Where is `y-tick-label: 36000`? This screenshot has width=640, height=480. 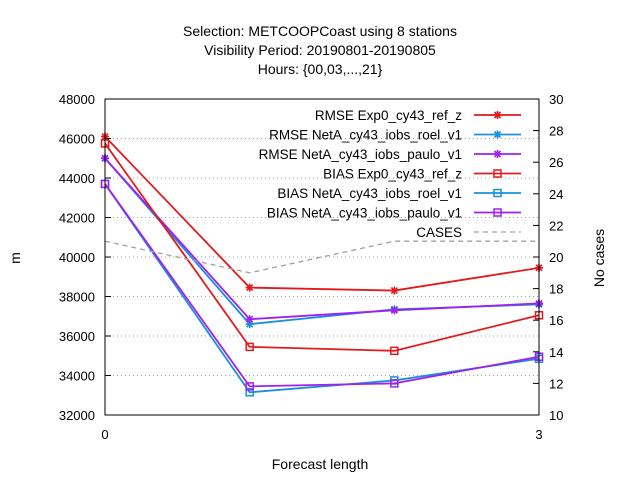 y-tick-label: 36000 is located at coordinates (77, 336).